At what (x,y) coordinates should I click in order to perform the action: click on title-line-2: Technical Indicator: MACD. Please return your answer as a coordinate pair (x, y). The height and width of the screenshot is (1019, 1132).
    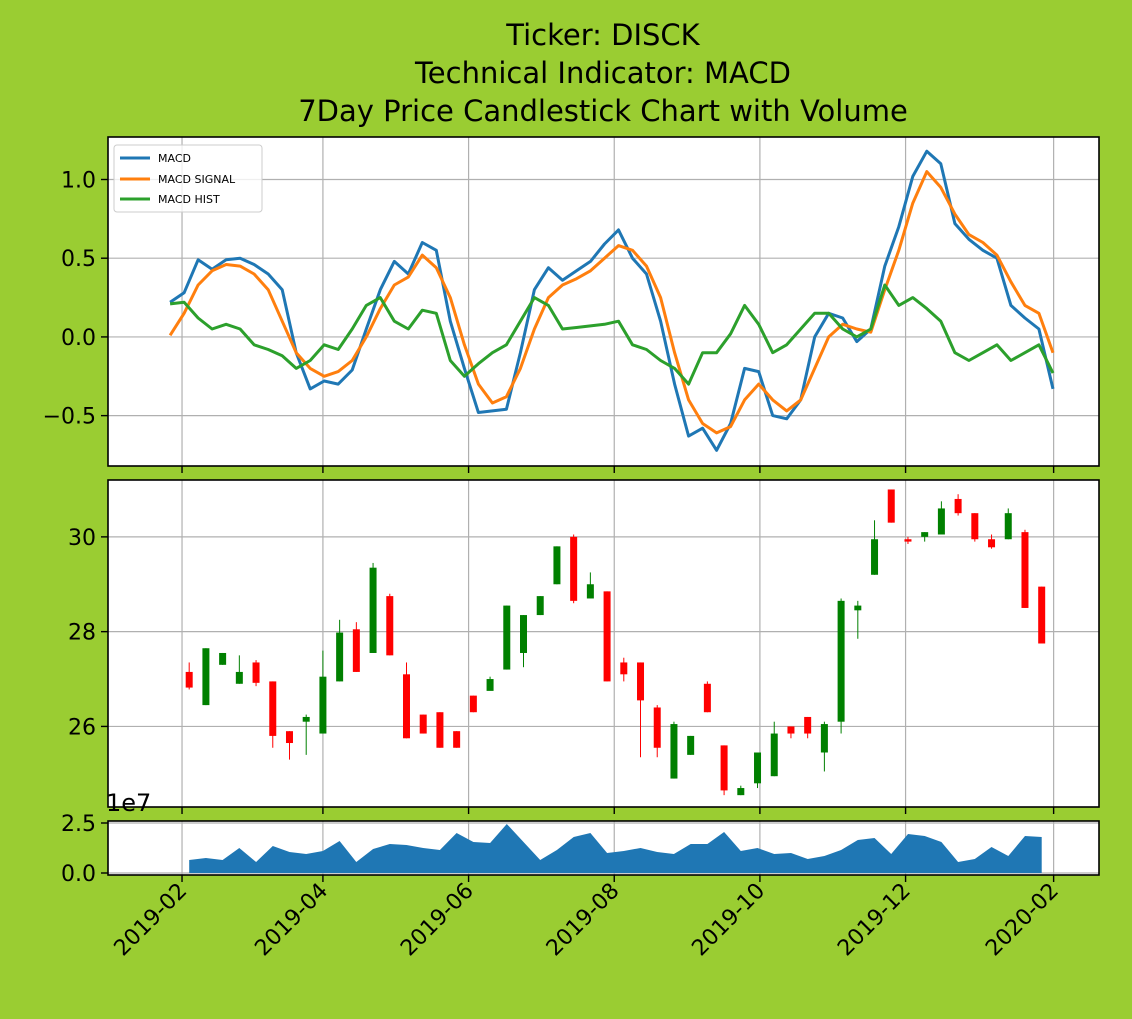
    Looking at the image, I should click on (602, 73).